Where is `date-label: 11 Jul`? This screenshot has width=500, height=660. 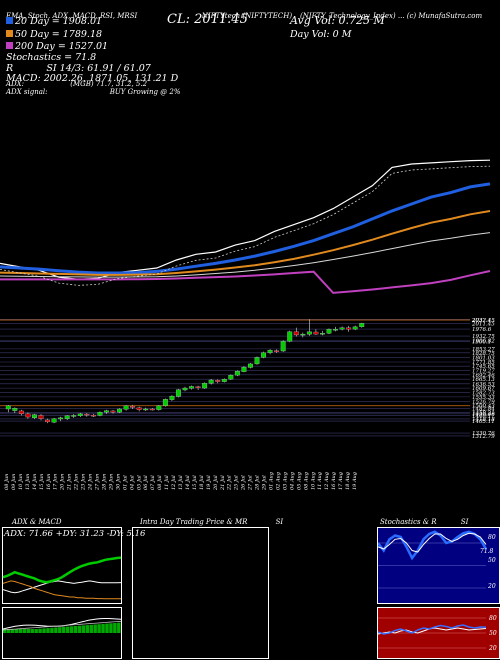
date-label: 11 Jul is located at coordinates (167, 482).